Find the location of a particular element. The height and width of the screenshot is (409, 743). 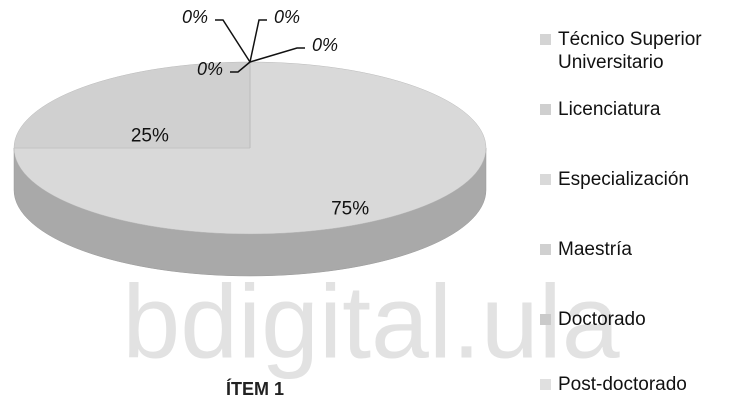

legend-item: Post-doctorado is located at coordinates (640, 384).